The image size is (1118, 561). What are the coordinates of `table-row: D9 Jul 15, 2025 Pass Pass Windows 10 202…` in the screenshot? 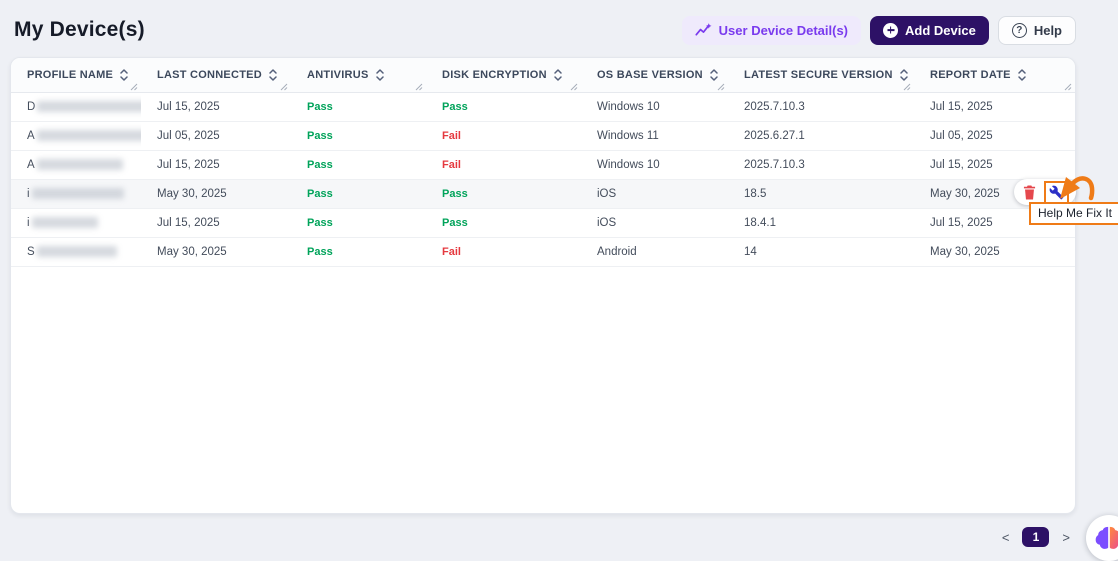 It's located at (543, 107).